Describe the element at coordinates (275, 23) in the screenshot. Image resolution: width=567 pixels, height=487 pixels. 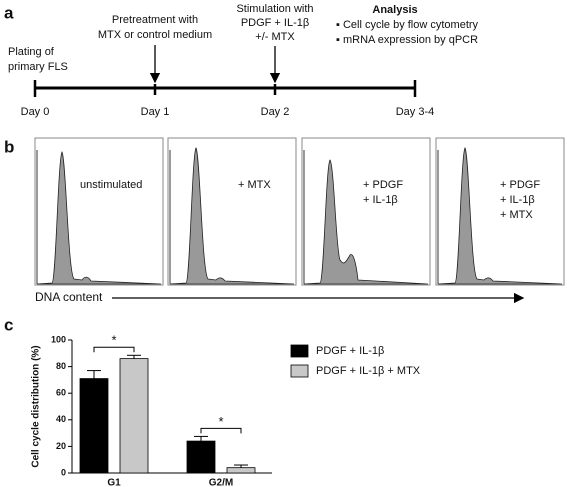
I see `stimulation-text: PDGF + IL-1β` at that location.